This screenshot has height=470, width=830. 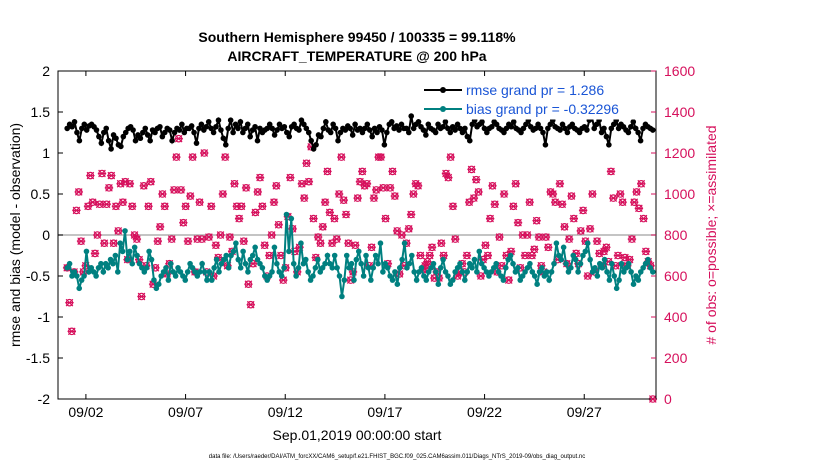 What do you see at coordinates (542, 109) in the screenshot?
I see `legend-bias-label: bias grand pr = -0.32296` at bounding box center [542, 109].